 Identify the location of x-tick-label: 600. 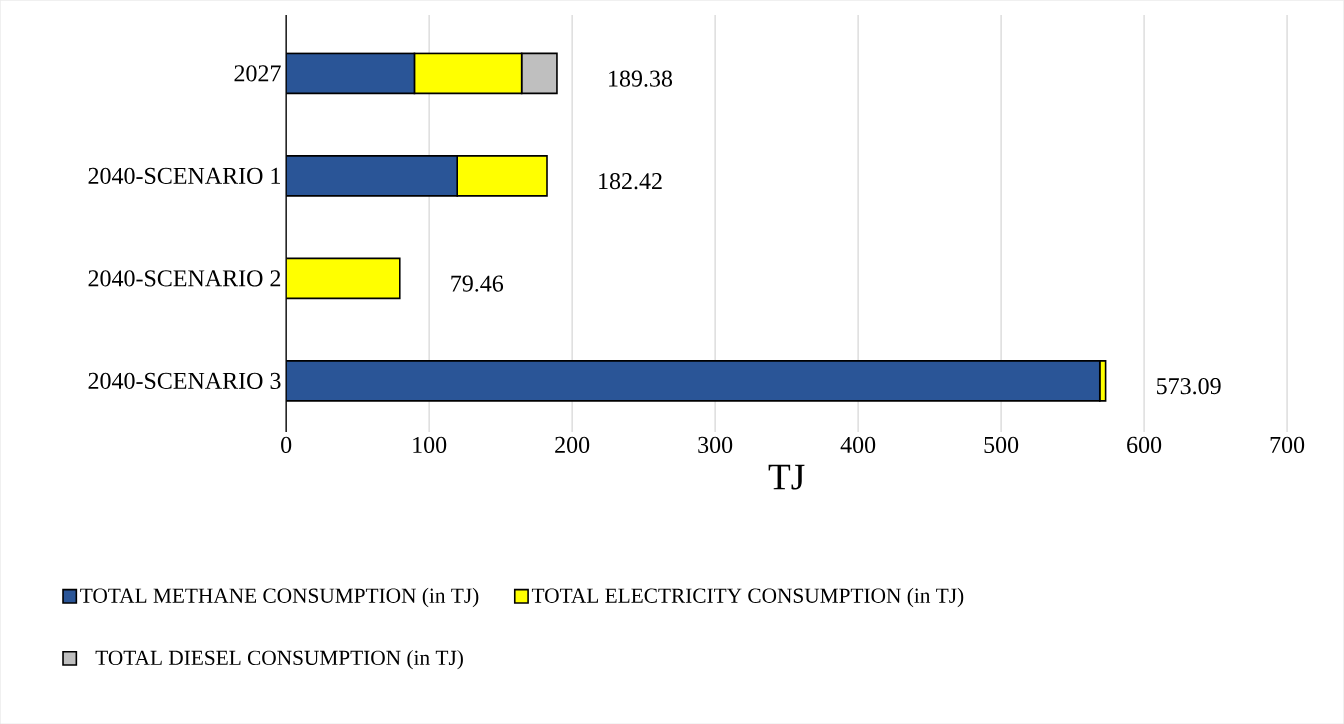
(1144, 444).